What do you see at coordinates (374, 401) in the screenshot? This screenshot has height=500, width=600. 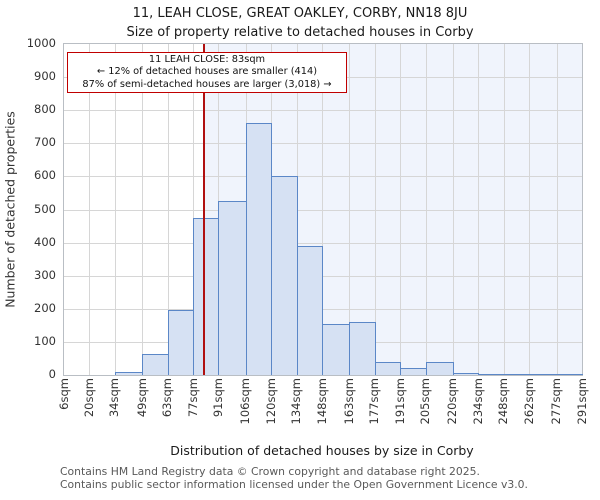 I see `x-tick-text: 177sqm` at bounding box center [374, 401].